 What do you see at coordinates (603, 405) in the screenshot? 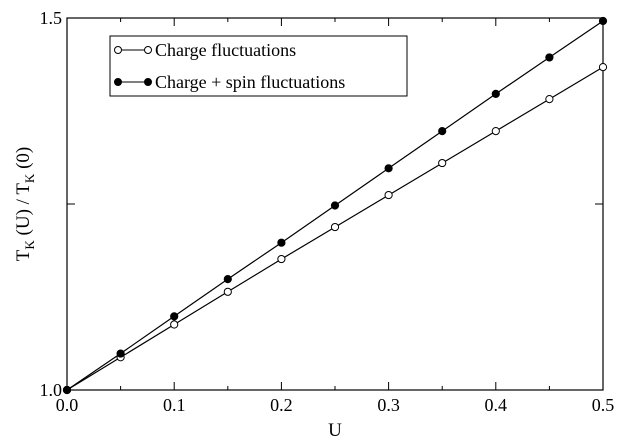
I see `x-tick-label: 0.5` at bounding box center [603, 405].